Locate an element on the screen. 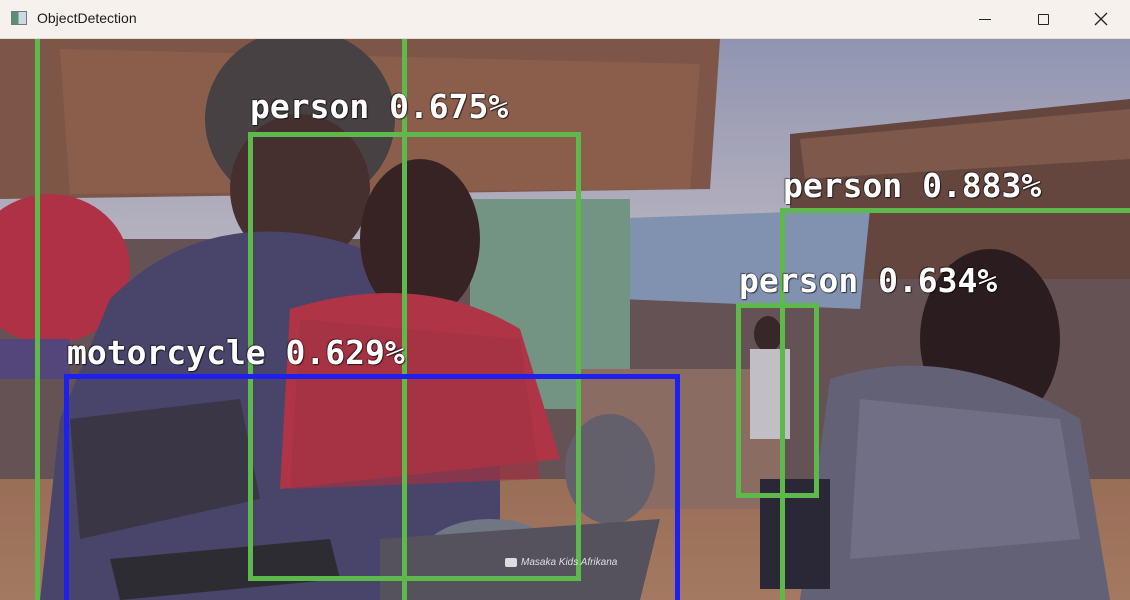  watermark-text: Masaka Kids Afrikana is located at coordinates (569, 562).